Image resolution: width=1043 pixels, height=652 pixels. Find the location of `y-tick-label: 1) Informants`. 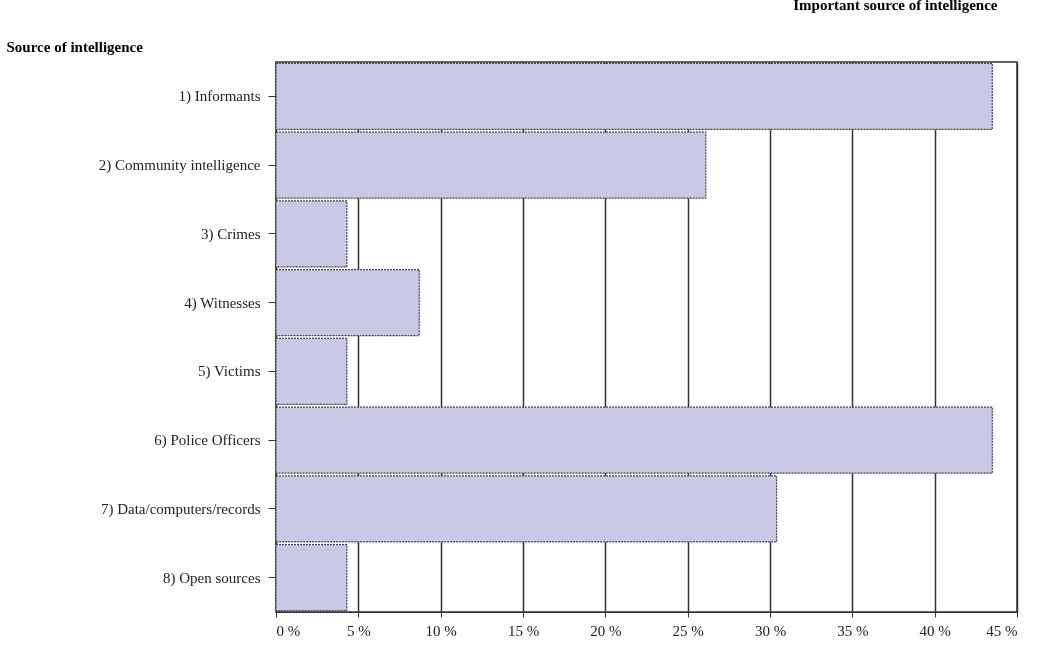

y-tick-label: 1) Informants is located at coordinates (219, 97).